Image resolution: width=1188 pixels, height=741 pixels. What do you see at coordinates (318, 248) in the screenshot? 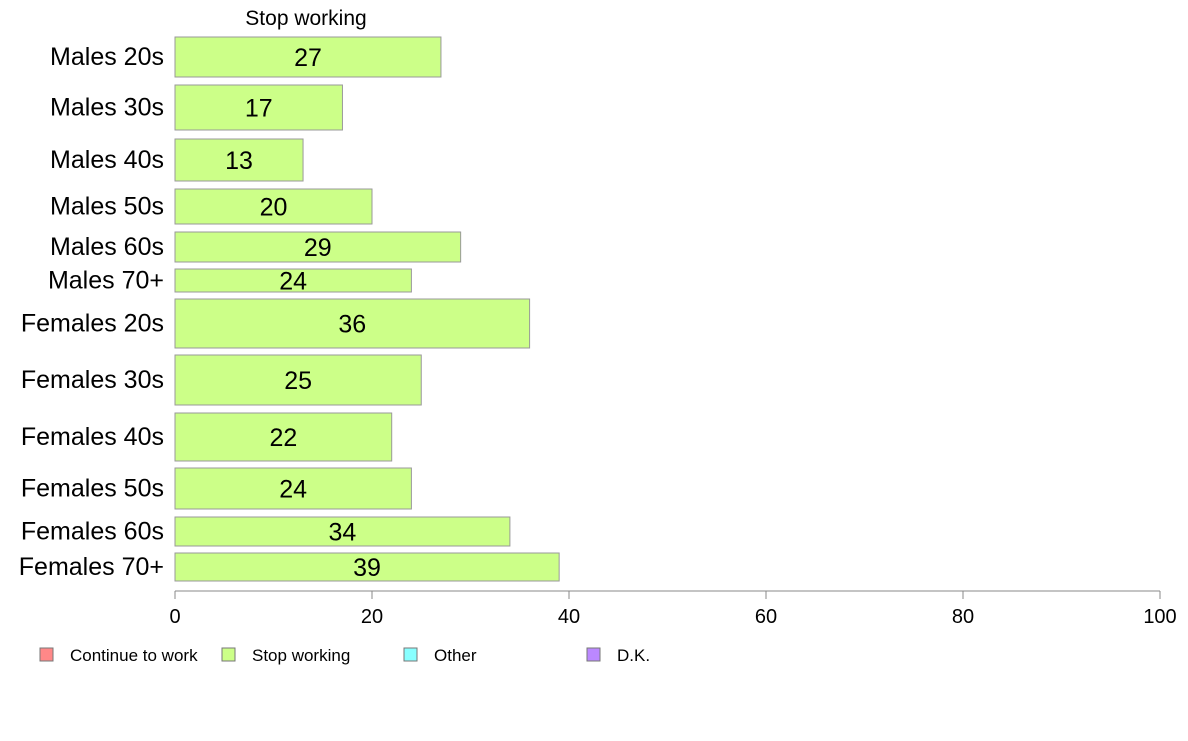
I see `bar-value-label: 29` at bounding box center [318, 248].